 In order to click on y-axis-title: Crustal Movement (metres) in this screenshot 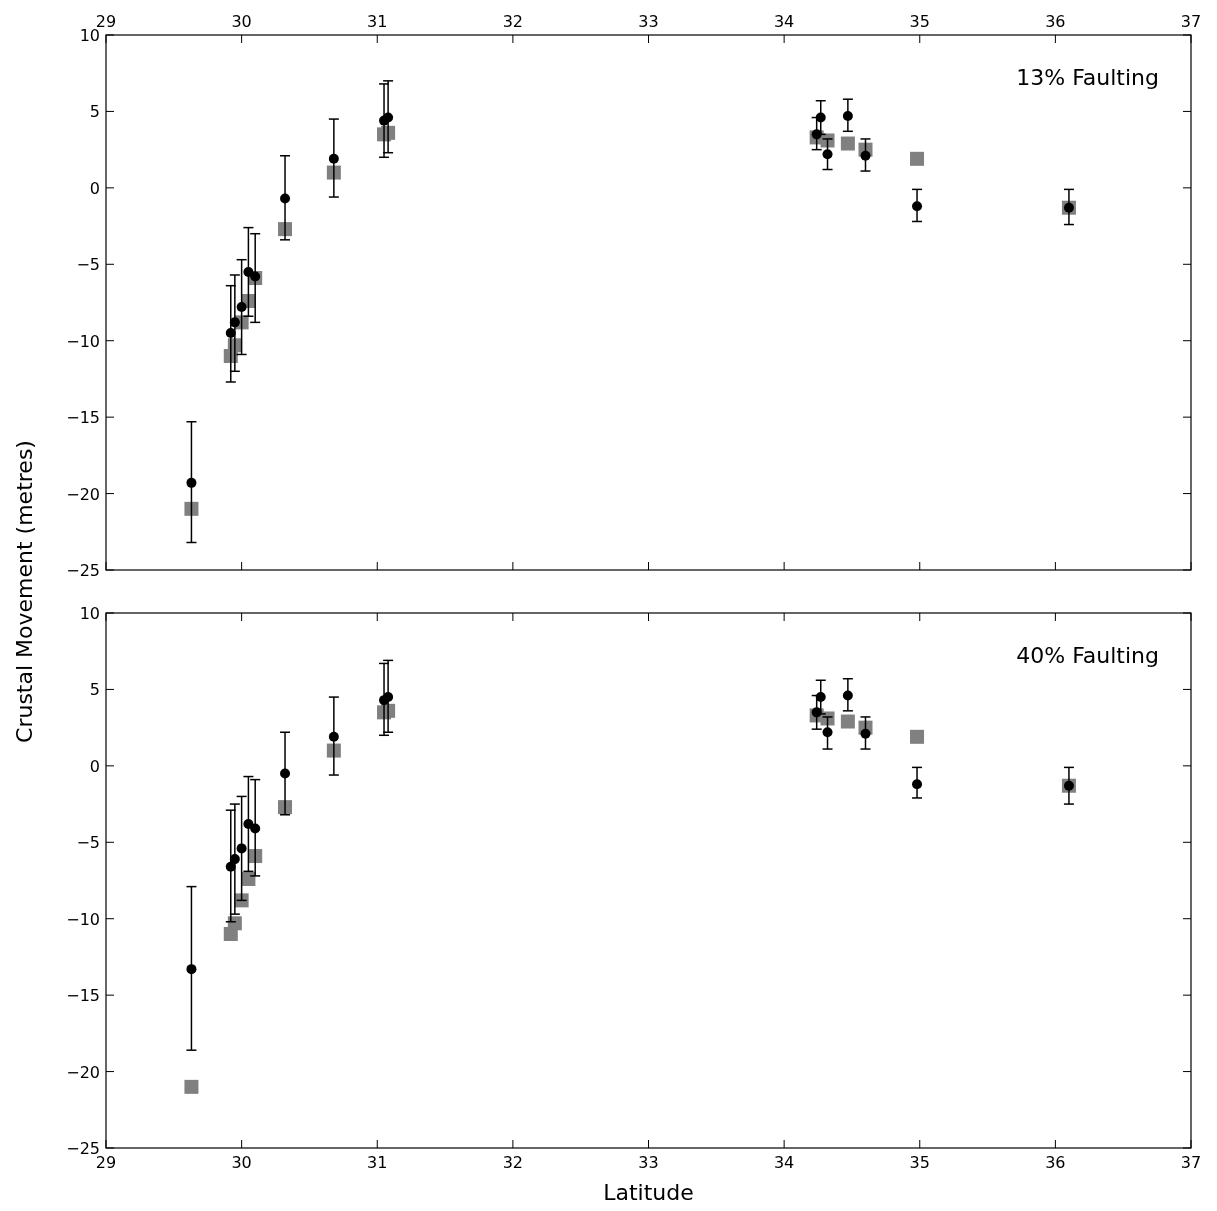, I will do `click(24, 591)`.